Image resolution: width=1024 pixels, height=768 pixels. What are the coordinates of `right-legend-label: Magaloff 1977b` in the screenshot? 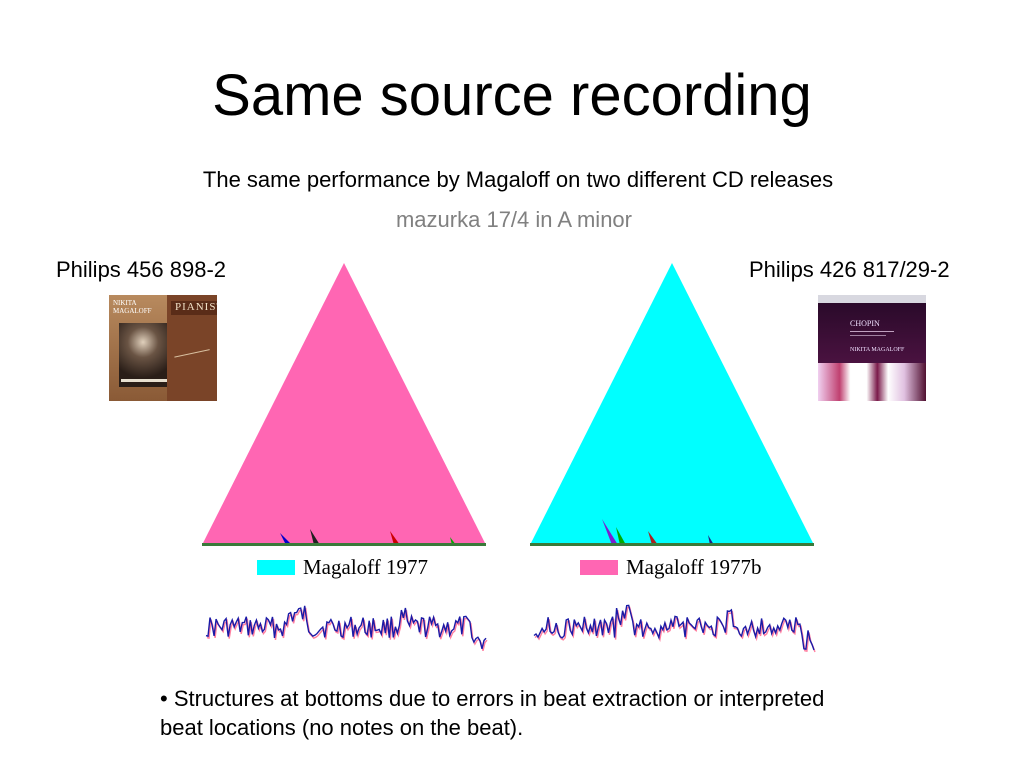 It's located at (694, 567).